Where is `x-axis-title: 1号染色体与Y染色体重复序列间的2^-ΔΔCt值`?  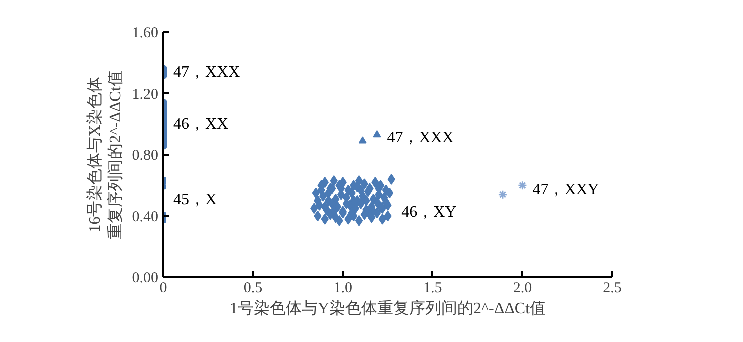 x-axis-title: 1号染色体与Y染色体重复序列间的2^-ΔΔCt值 is located at coordinates (388, 309).